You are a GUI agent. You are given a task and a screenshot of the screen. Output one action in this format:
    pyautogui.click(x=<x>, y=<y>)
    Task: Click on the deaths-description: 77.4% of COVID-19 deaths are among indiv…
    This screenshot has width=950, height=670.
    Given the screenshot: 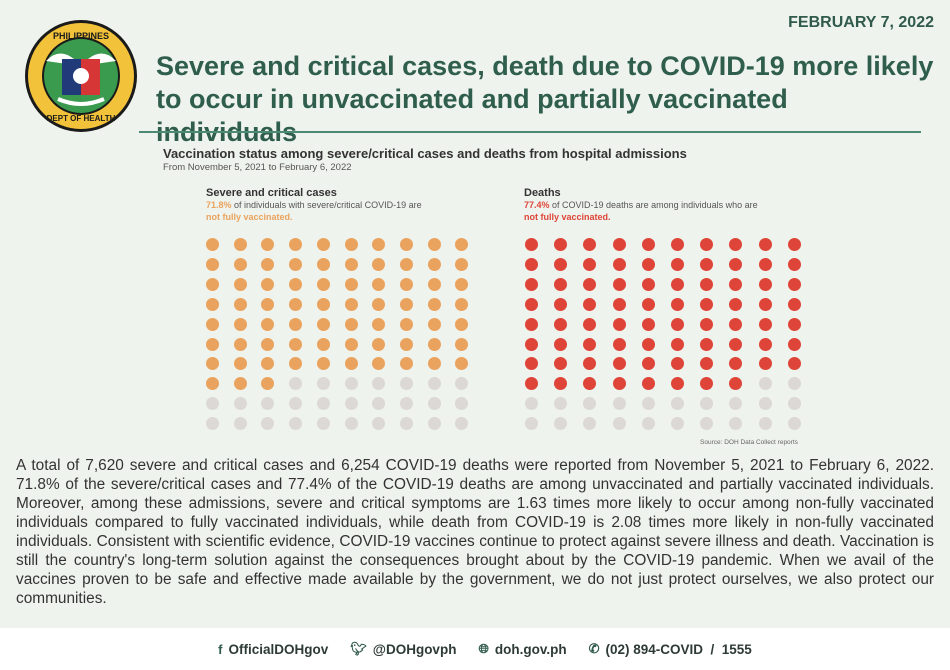 What is the action you would take?
    pyautogui.click(x=669, y=211)
    